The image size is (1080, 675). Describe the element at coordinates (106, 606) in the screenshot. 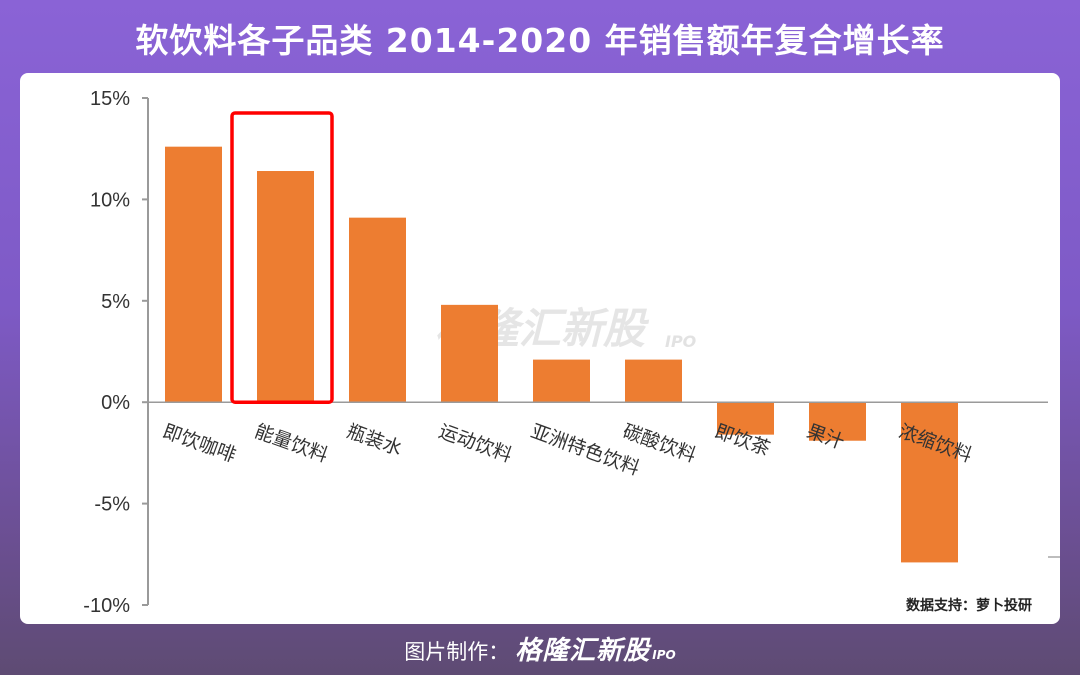

I see `y-tick-label: -10%` at that location.